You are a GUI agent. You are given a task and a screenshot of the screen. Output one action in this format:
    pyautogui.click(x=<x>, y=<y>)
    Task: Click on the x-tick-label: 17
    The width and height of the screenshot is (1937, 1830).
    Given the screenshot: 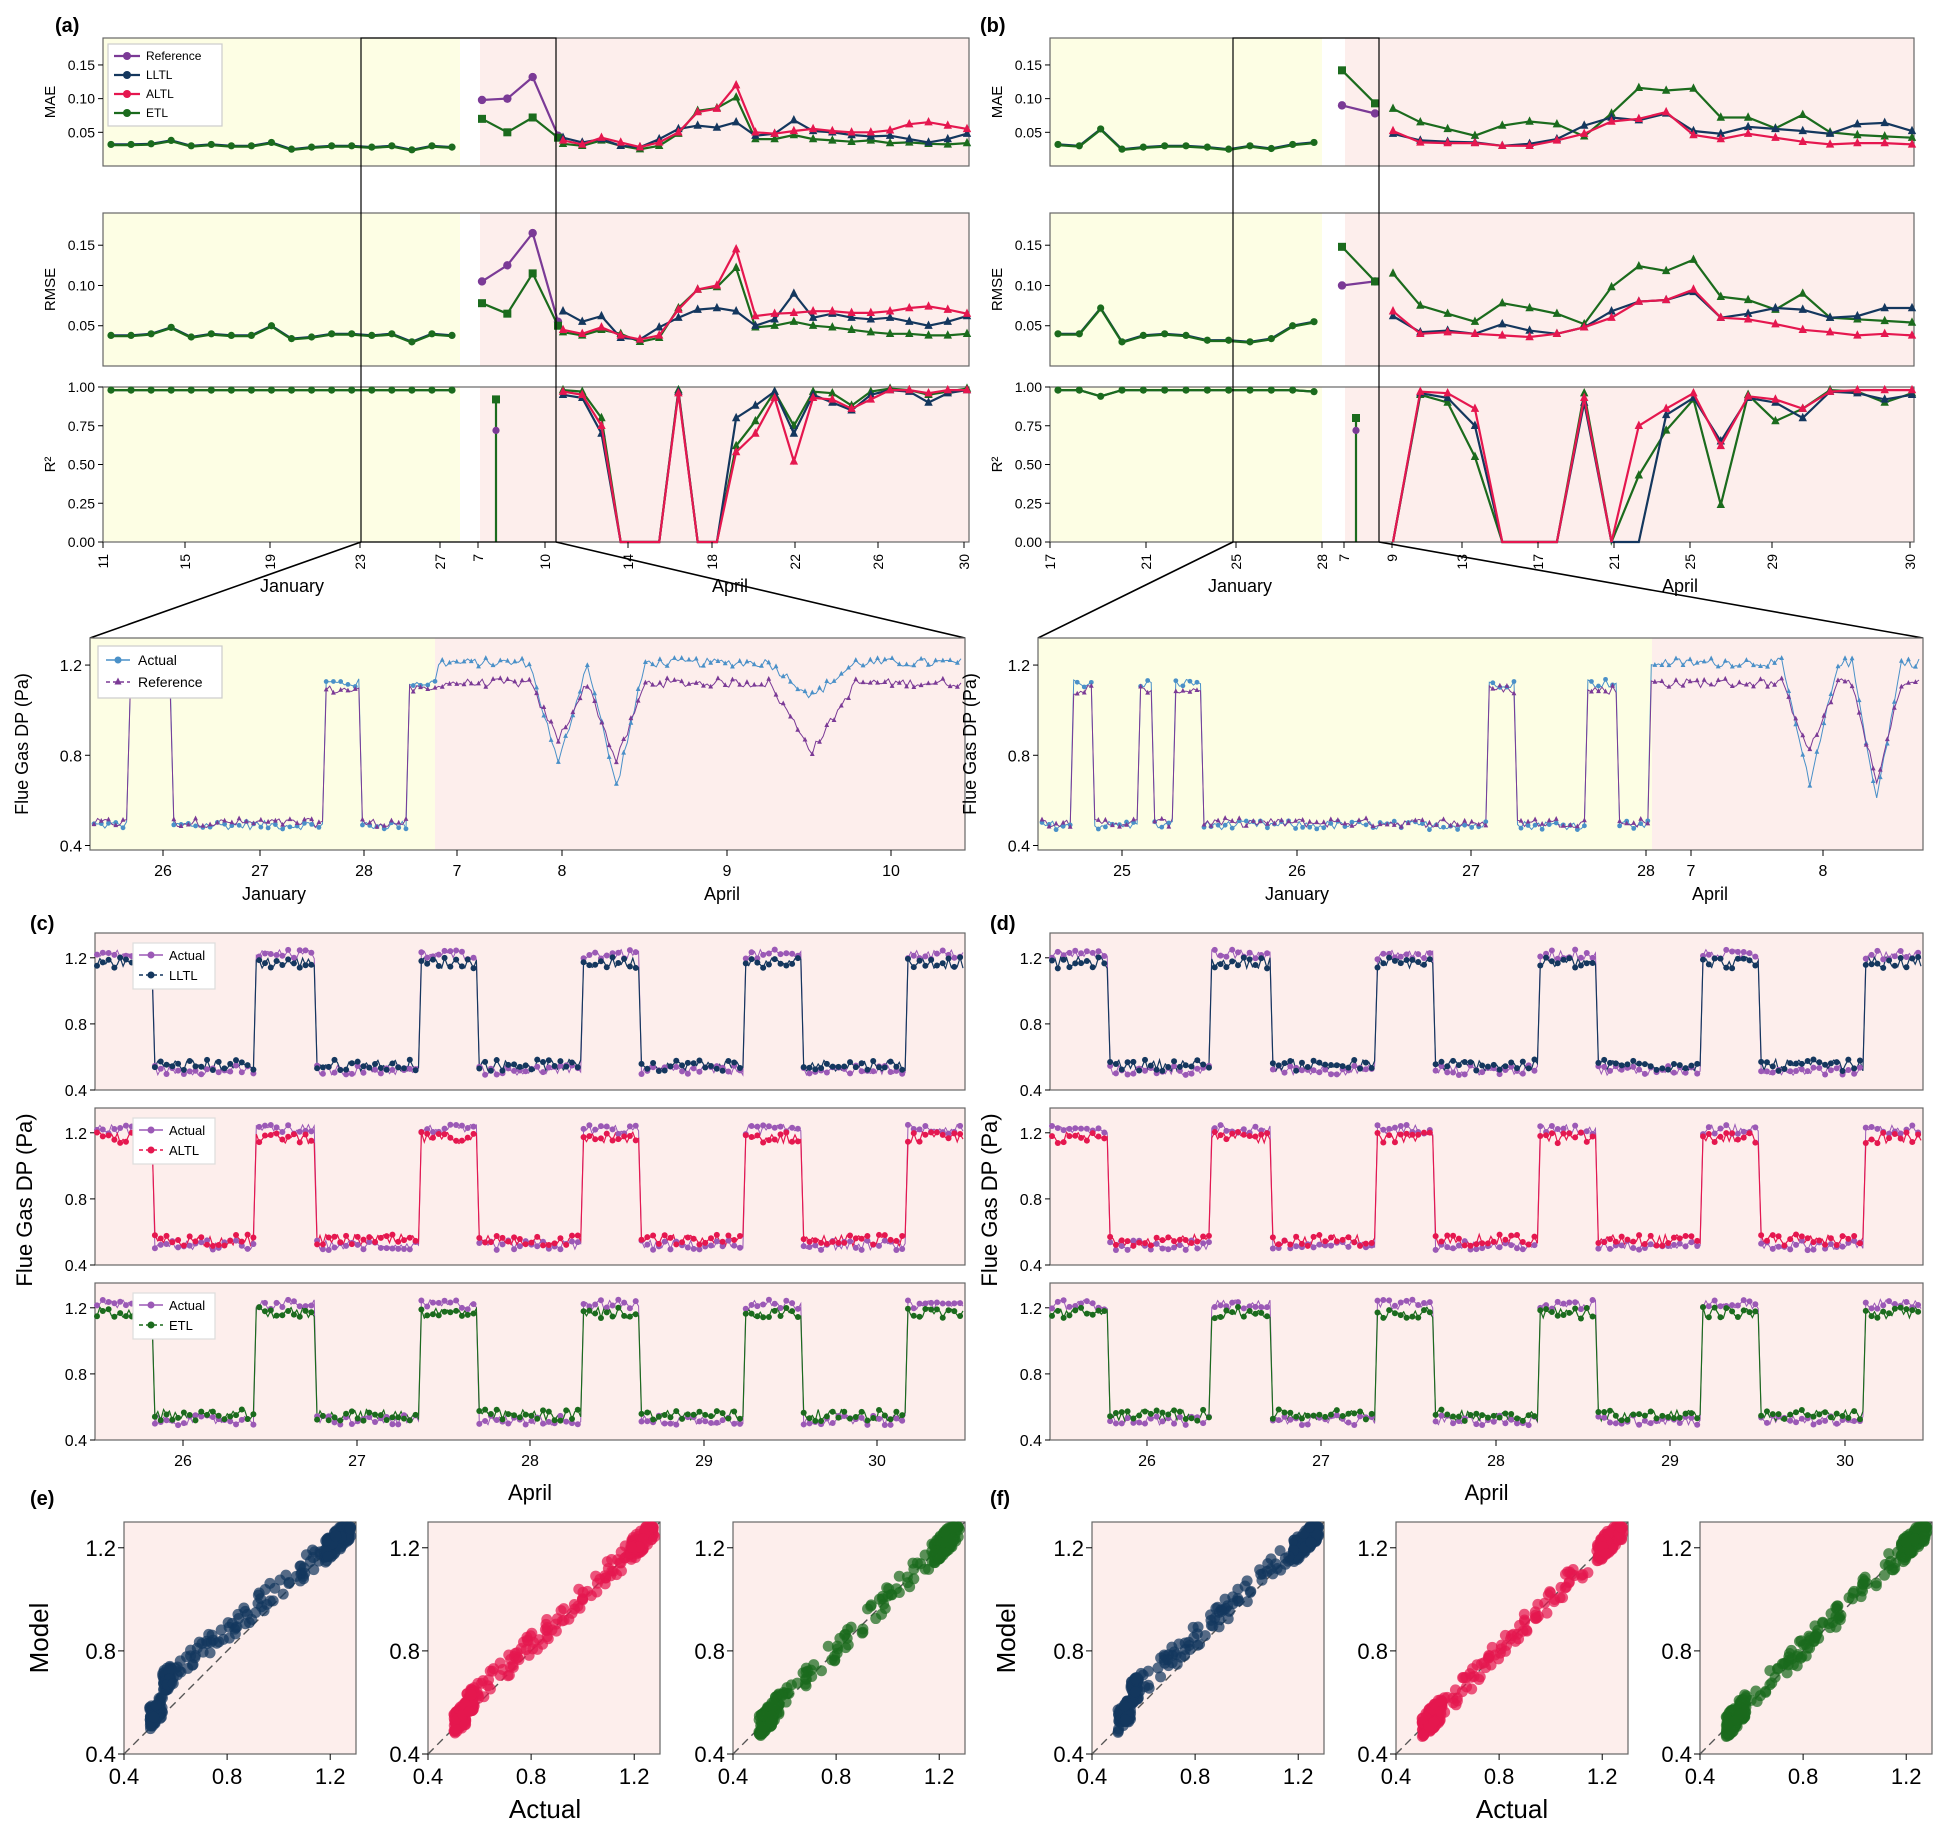 What is the action you would take?
    pyautogui.click(x=1538, y=562)
    